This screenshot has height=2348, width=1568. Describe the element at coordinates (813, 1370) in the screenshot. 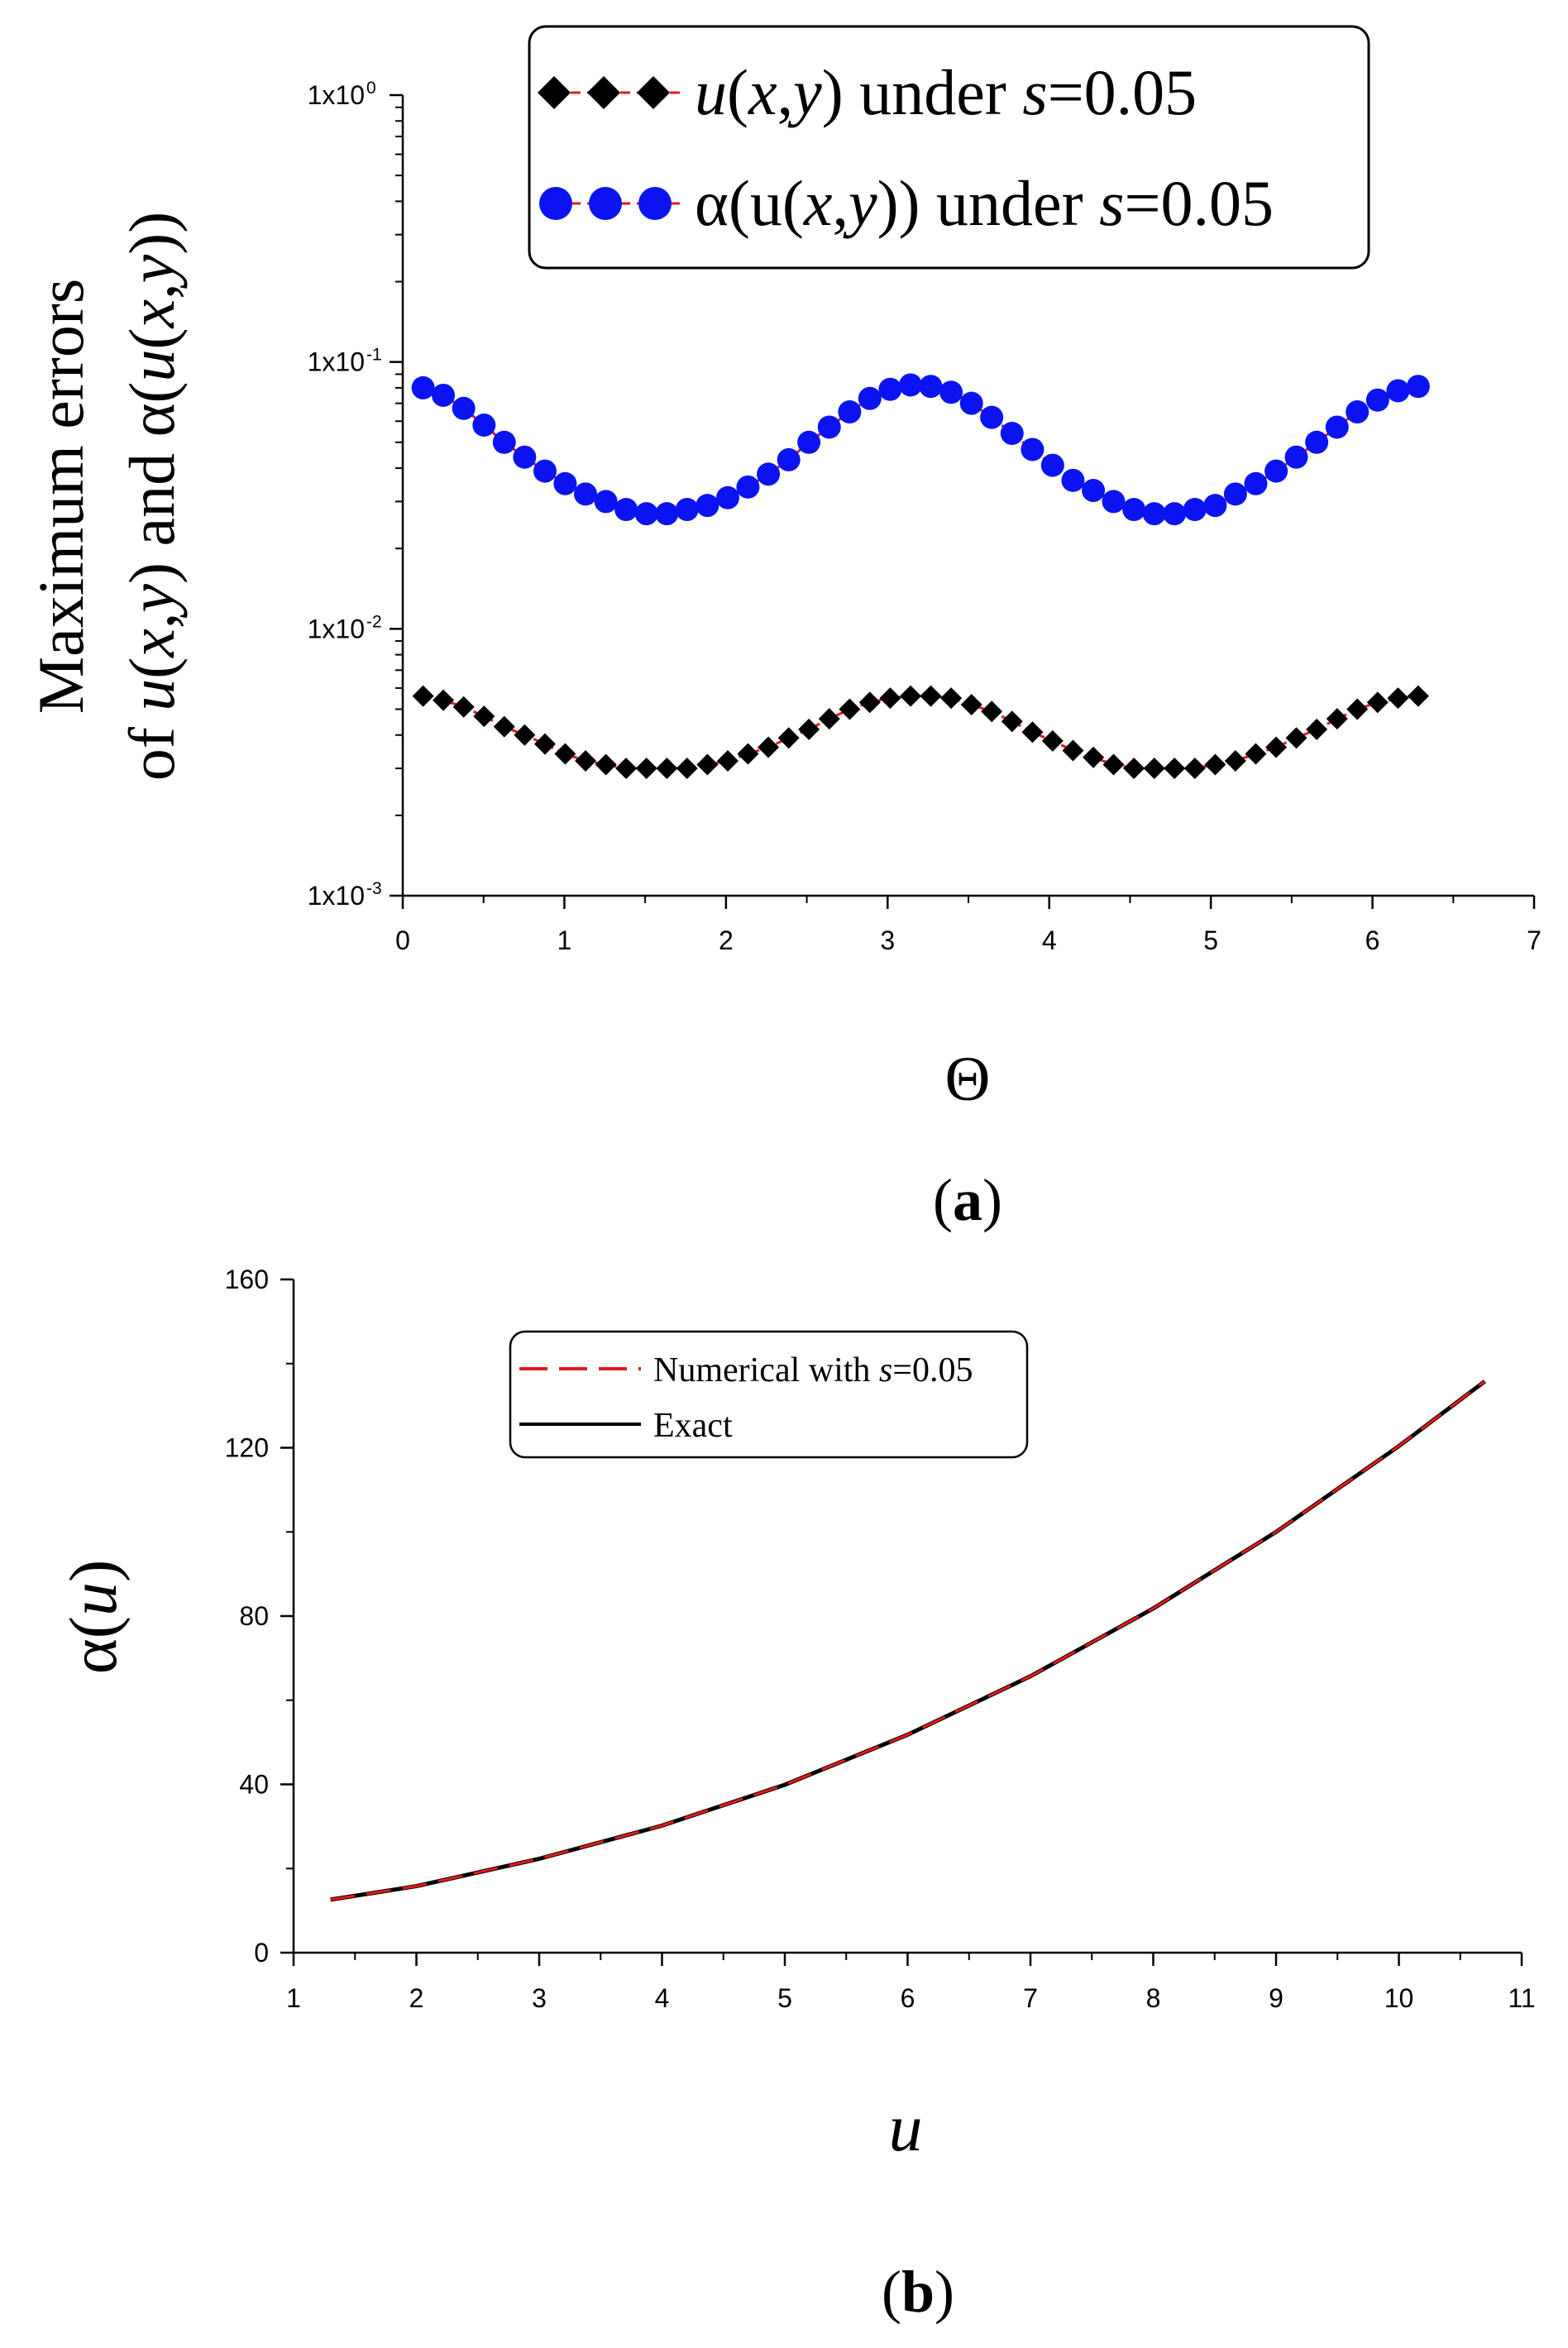

I see `chart-b-legend-label-1: Numerical with s=0.05` at that location.